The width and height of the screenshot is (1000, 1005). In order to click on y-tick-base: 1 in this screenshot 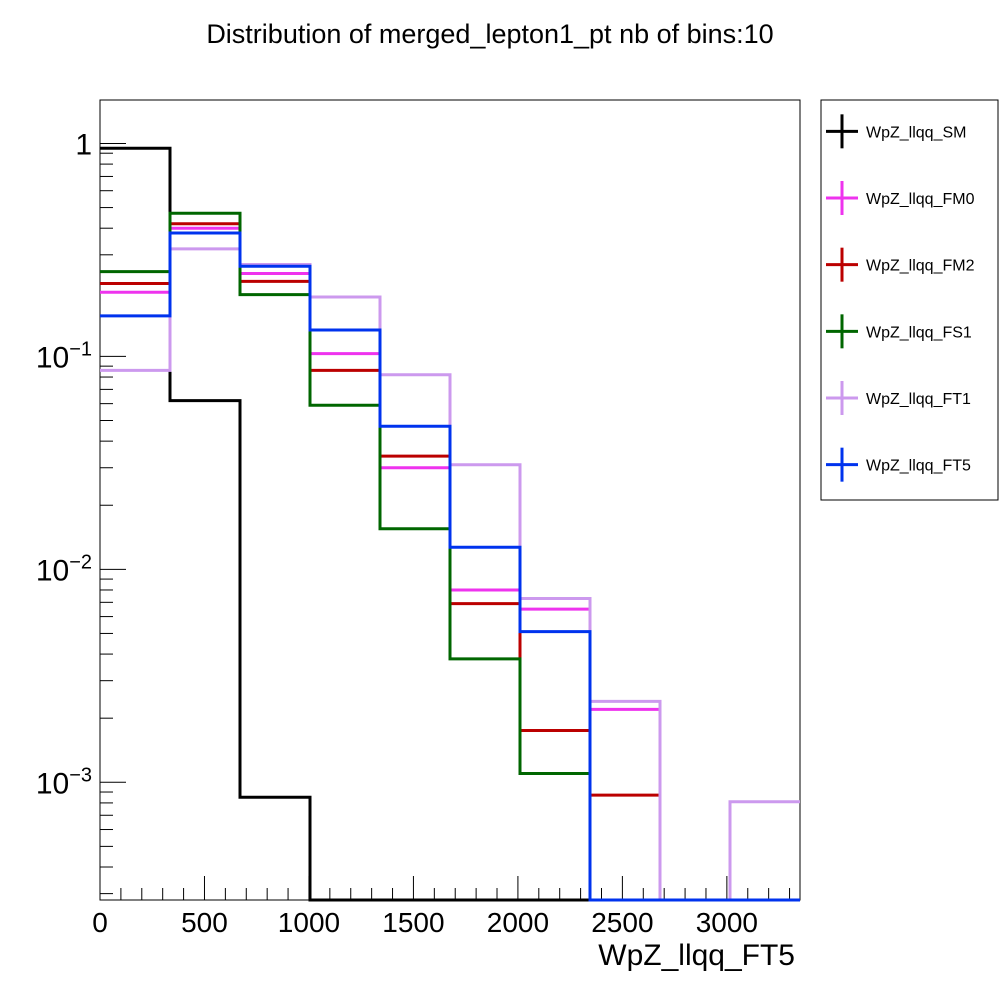, I will do `click(83, 144)`.